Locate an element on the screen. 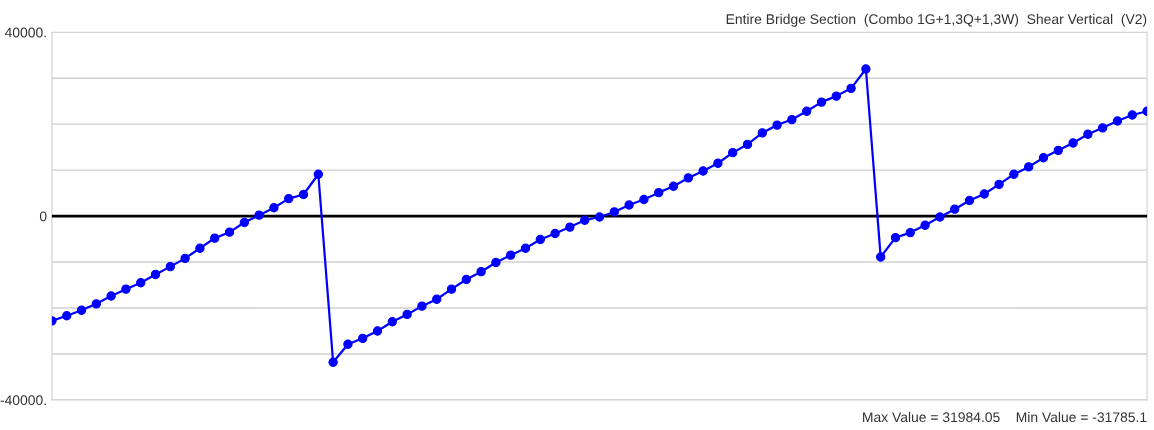 The width and height of the screenshot is (1154, 430). y-tick-label: -40000. is located at coordinates (23, 400).